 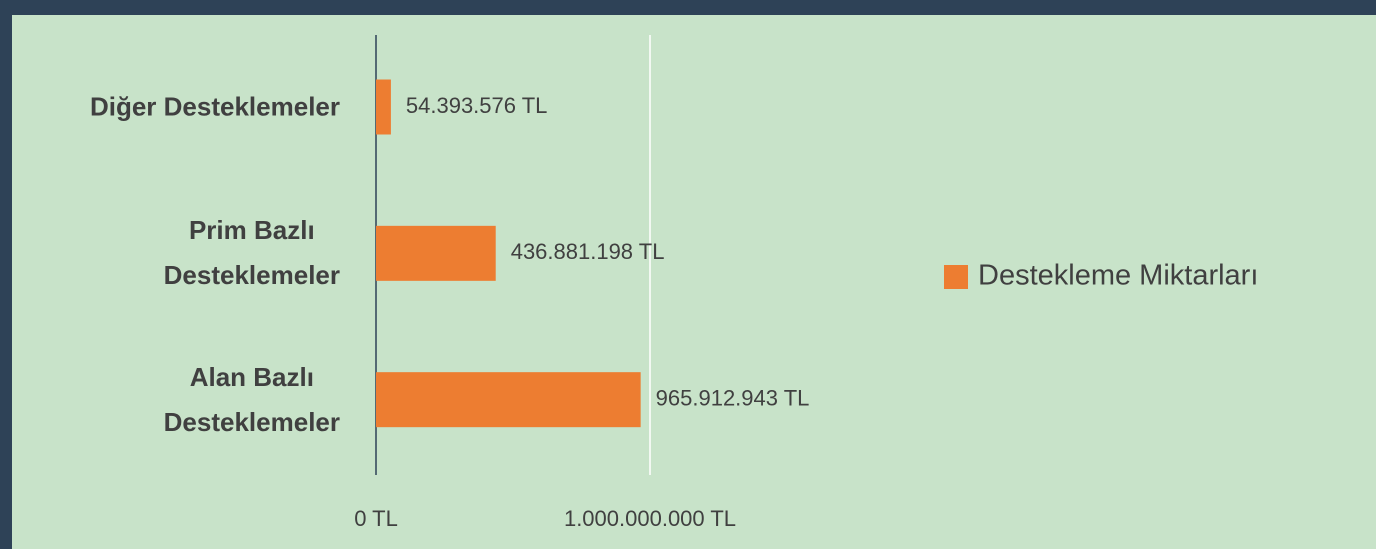 I want to click on legend-swatch, so click(x=956, y=277).